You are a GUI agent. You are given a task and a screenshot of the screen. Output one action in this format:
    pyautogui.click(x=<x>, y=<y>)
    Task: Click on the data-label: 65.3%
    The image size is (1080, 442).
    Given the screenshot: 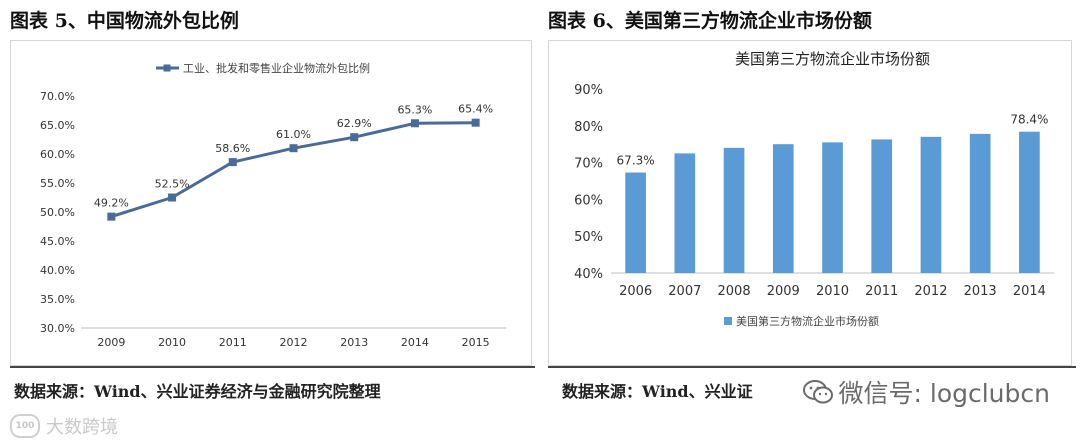 What is the action you would take?
    pyautogui.click(x=414, y=109)
    